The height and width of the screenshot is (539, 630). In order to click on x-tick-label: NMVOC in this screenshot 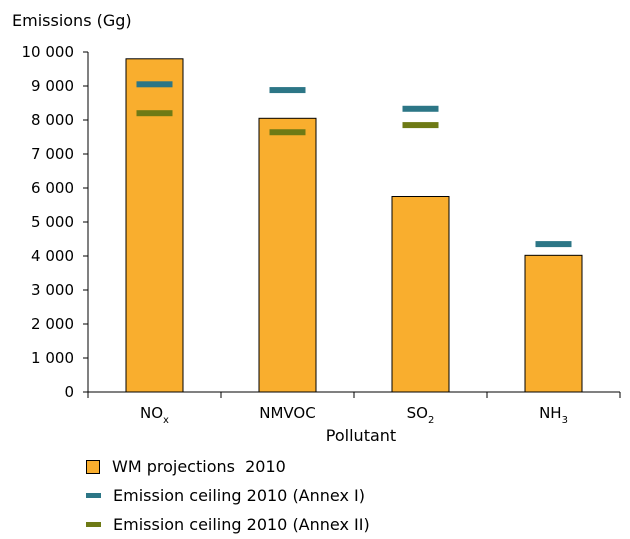, I will do `click(287, 413)`.